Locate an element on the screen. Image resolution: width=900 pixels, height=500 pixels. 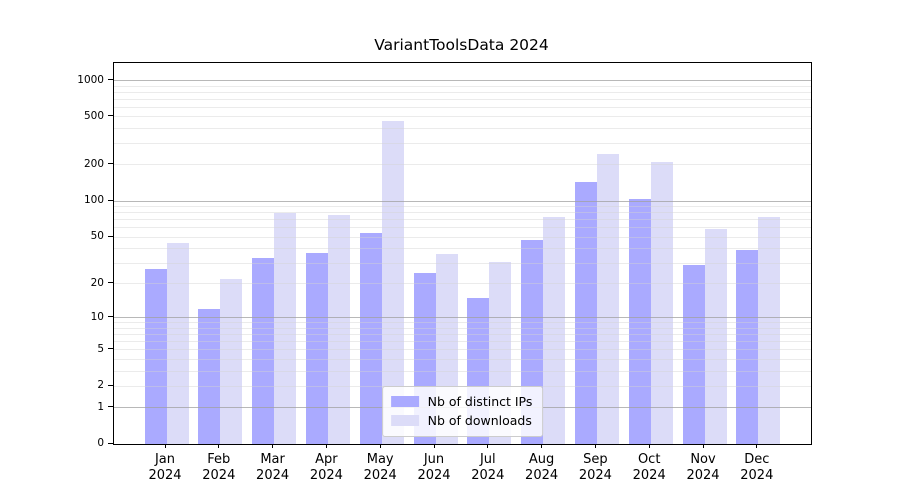
x-tick-label-oct-2024: Oct 2024 is located at coordinates (649, 467).